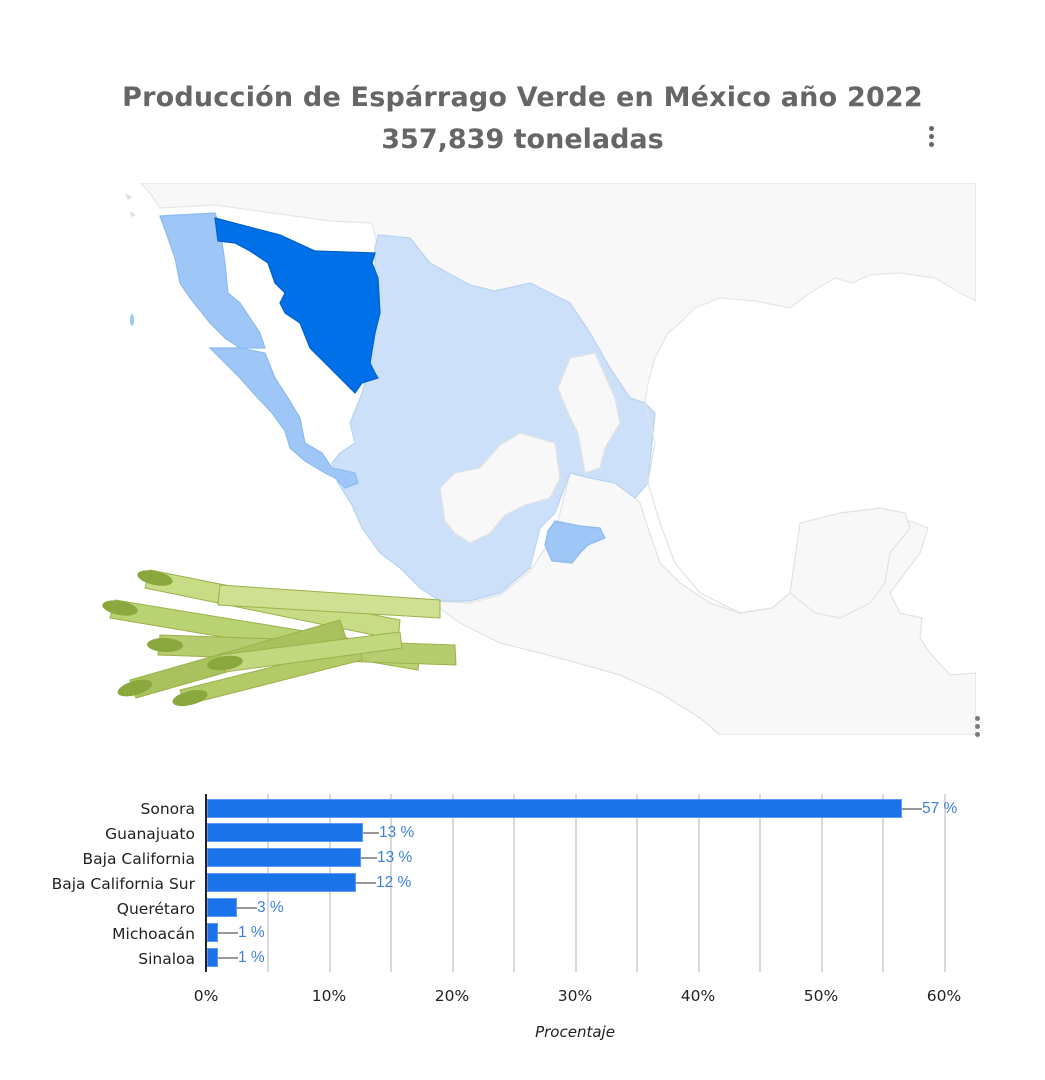 Image resolution: width=1045 pixels, height=1080 pixels. What do you see at coordinates (166, 959) in the screenshot?
I see `category-label: Sinaloa` at bounding box center [166, 959].